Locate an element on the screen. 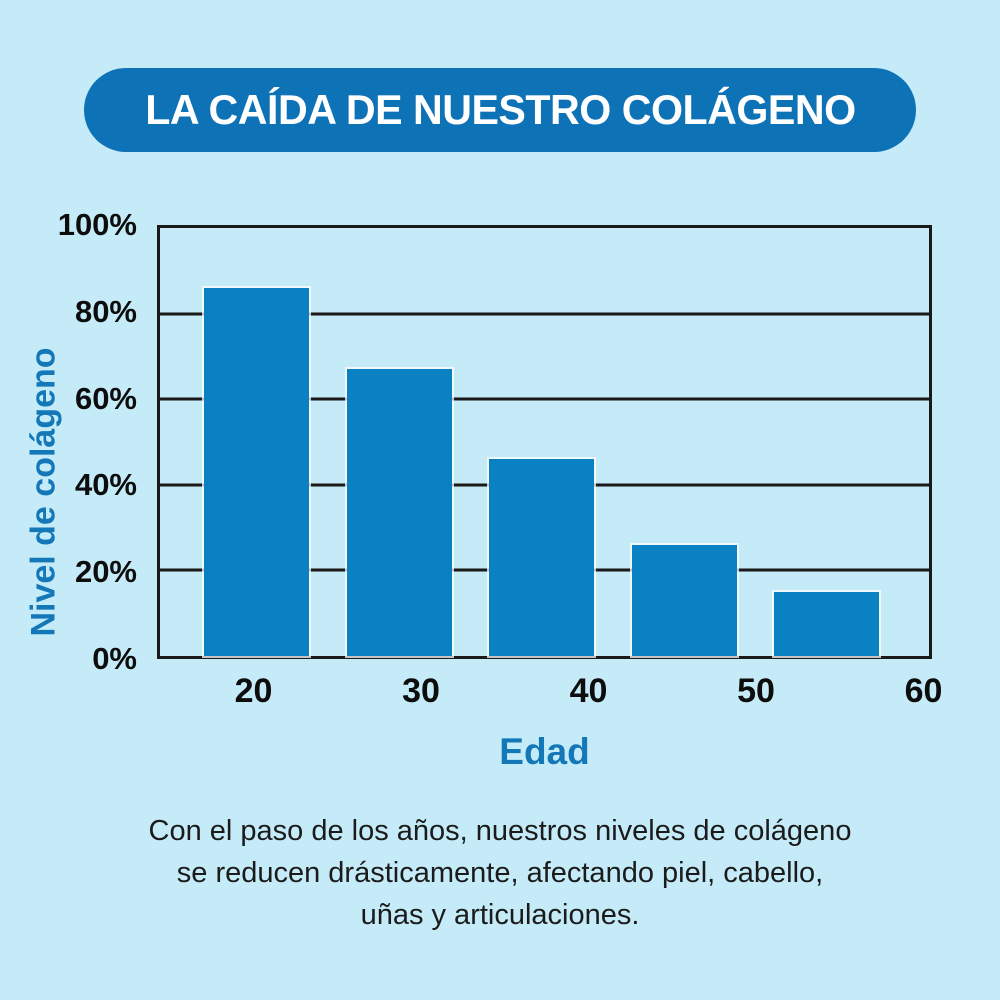  x-tick-50: 50 is located at coordinates (756, 691).